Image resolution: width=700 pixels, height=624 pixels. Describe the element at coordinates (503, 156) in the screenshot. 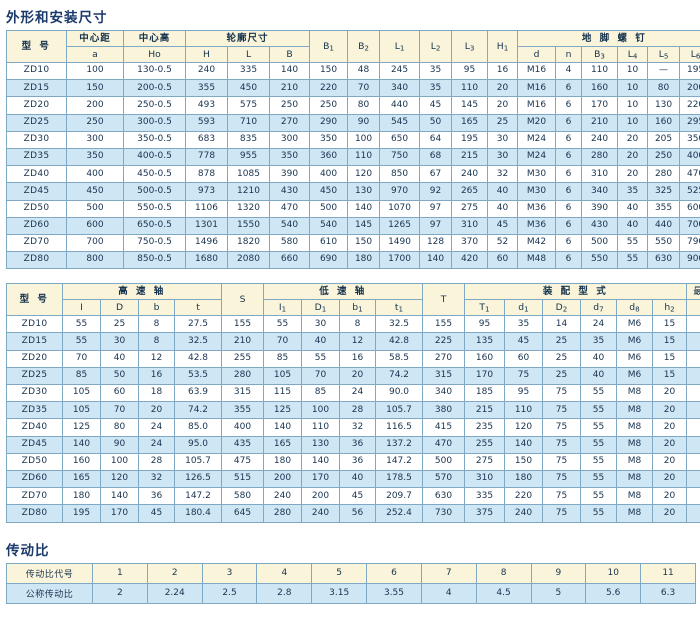

I see `cell-H1: 30` at that location.